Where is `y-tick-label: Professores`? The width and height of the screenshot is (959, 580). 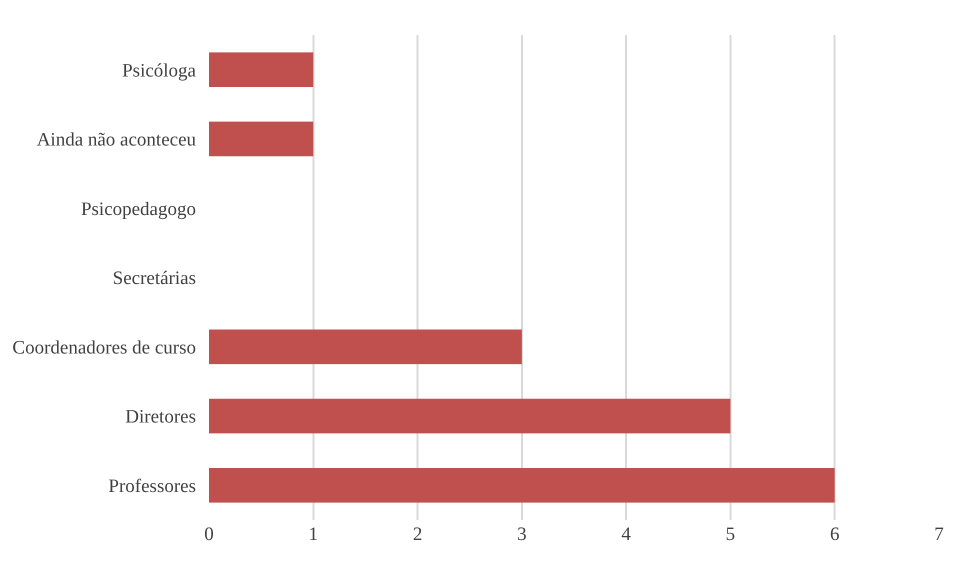
y-tick-label: Professores is located at coordinates (152, 487).